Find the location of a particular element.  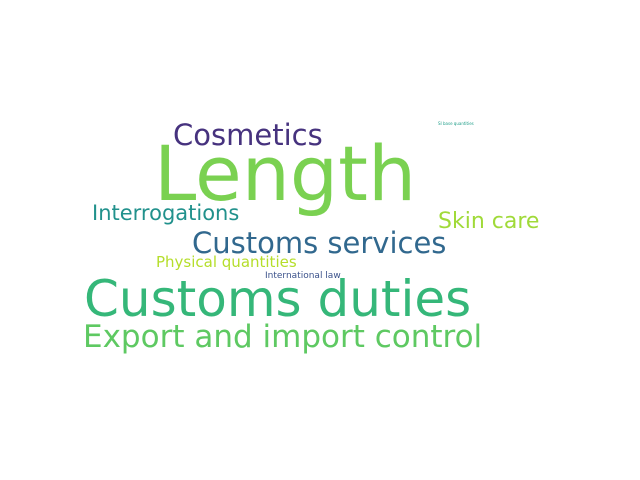

word-interrogations: Interrogations is located at coordinates (166, 213).